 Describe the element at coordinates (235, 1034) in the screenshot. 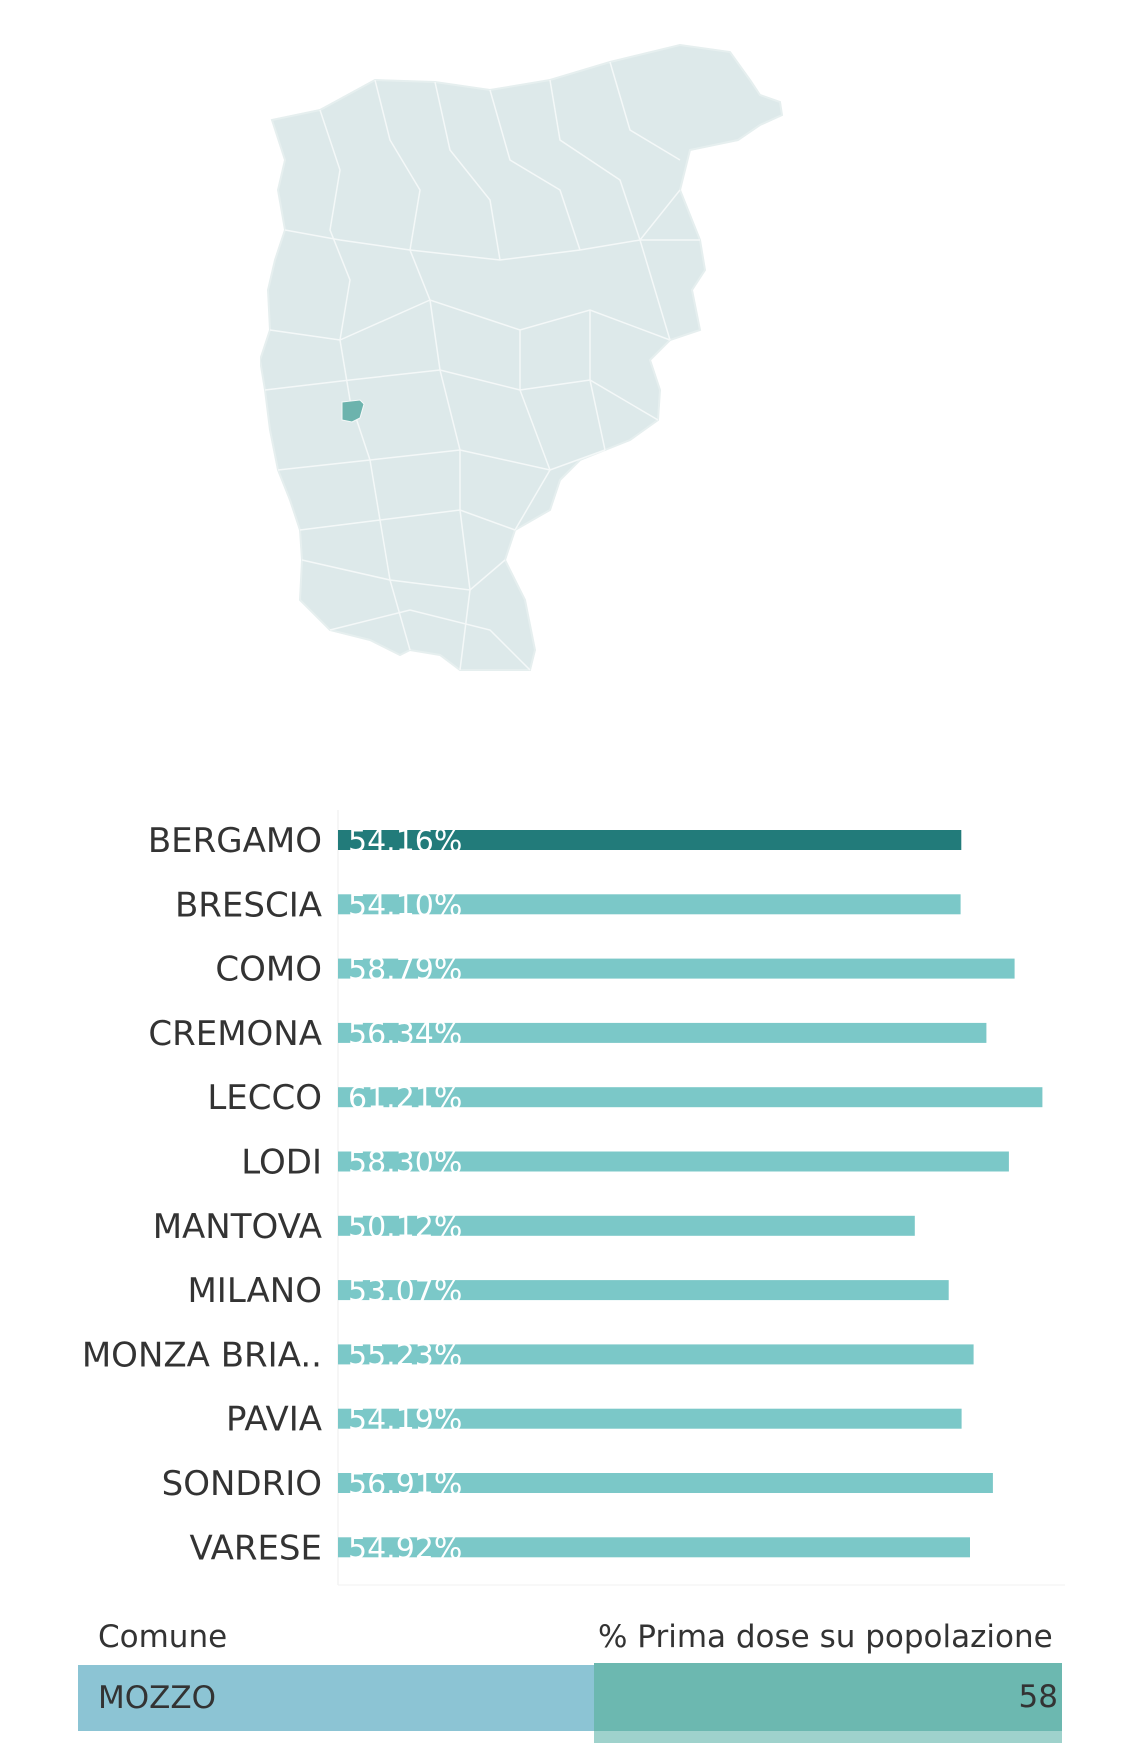

I see `category-label: CREMONA` at that location.